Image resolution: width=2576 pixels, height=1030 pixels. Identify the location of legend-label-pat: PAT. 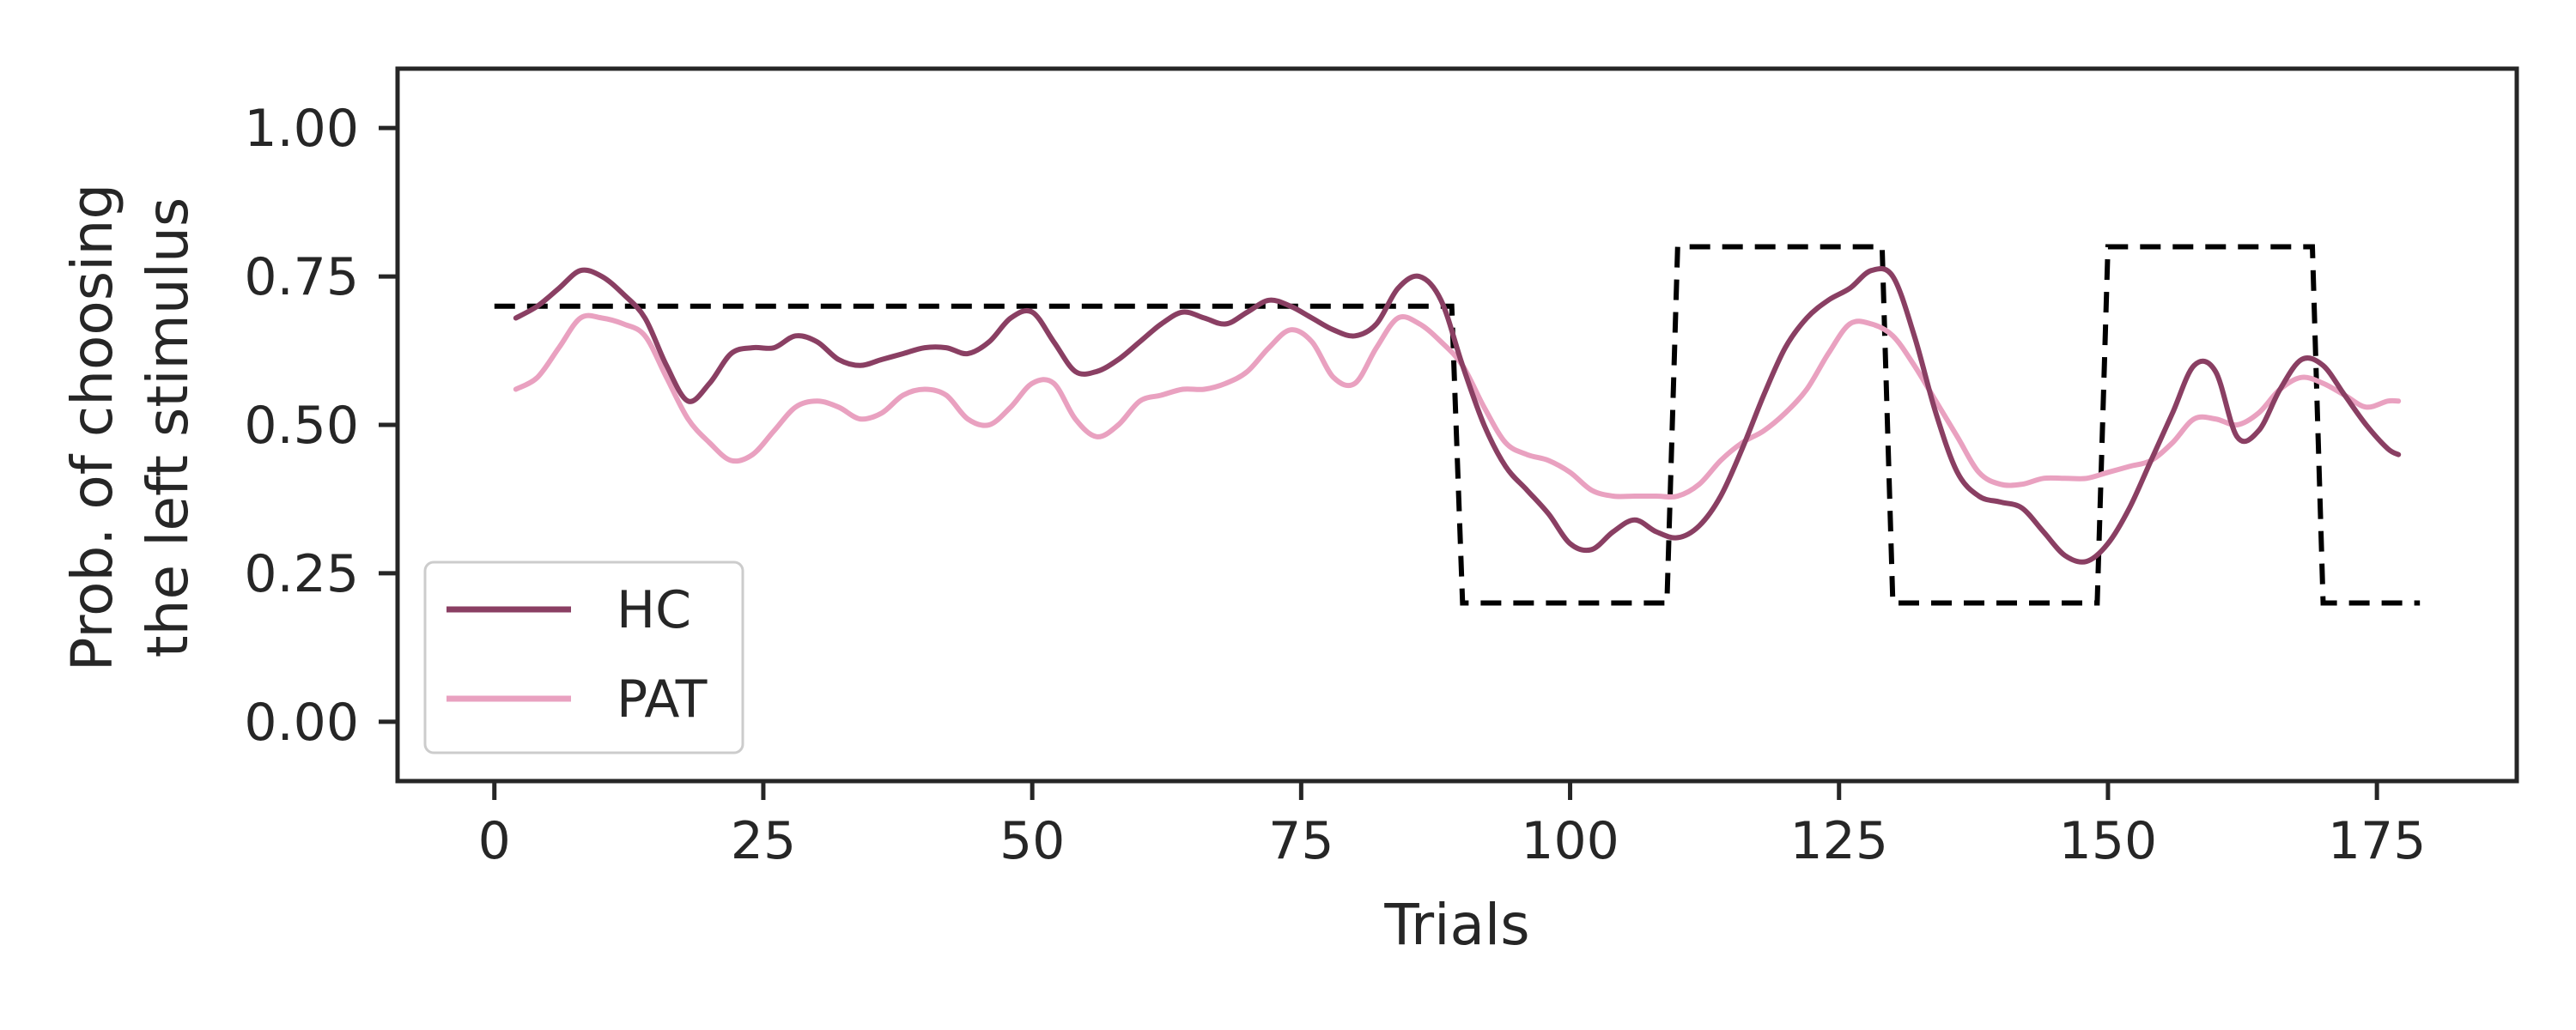
(662, 700).